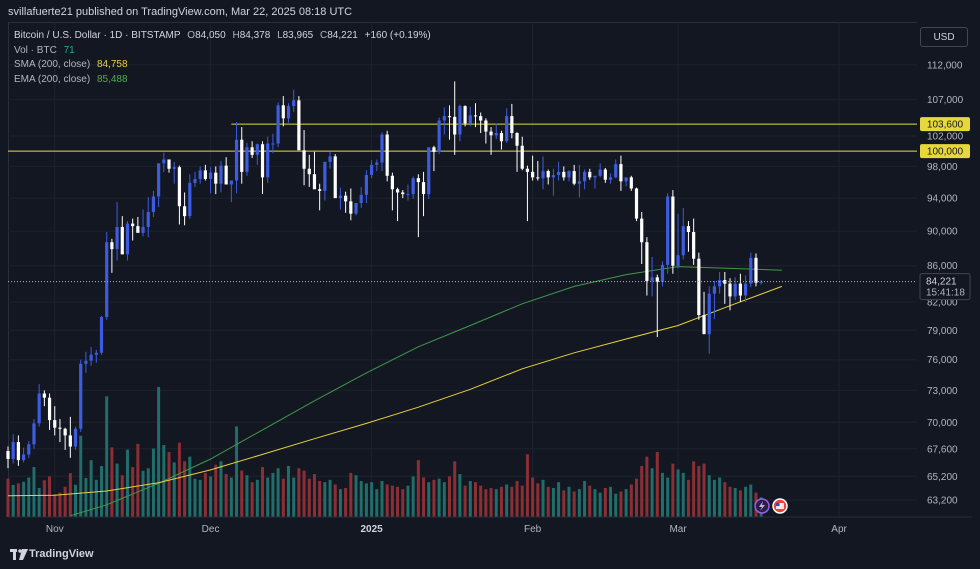 The image size is (980, 569). Describe the element at coordinates (533, 529) in the screenshot. I see `time-tick-label: Feb` at that location.